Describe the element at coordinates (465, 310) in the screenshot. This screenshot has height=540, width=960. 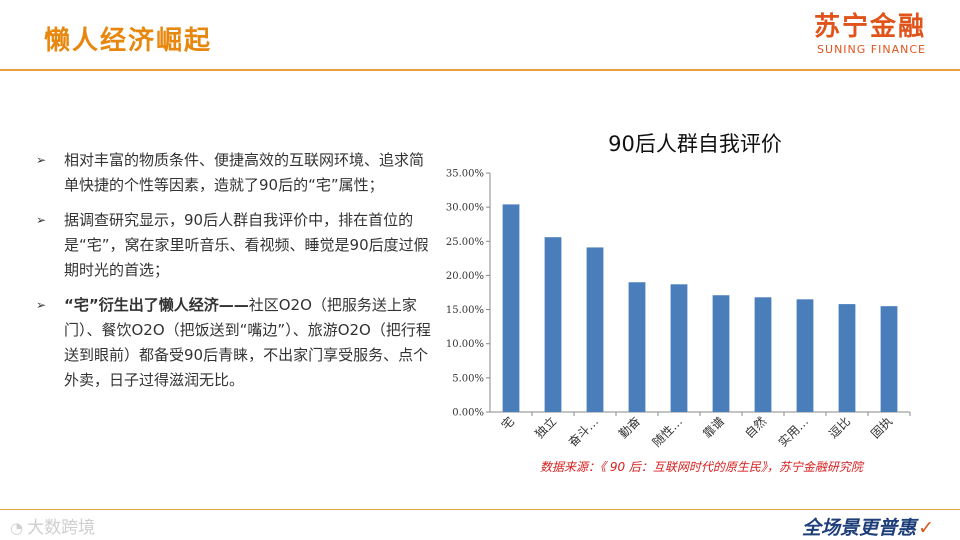
I see `y-tick-label: 15.00%` at that location.